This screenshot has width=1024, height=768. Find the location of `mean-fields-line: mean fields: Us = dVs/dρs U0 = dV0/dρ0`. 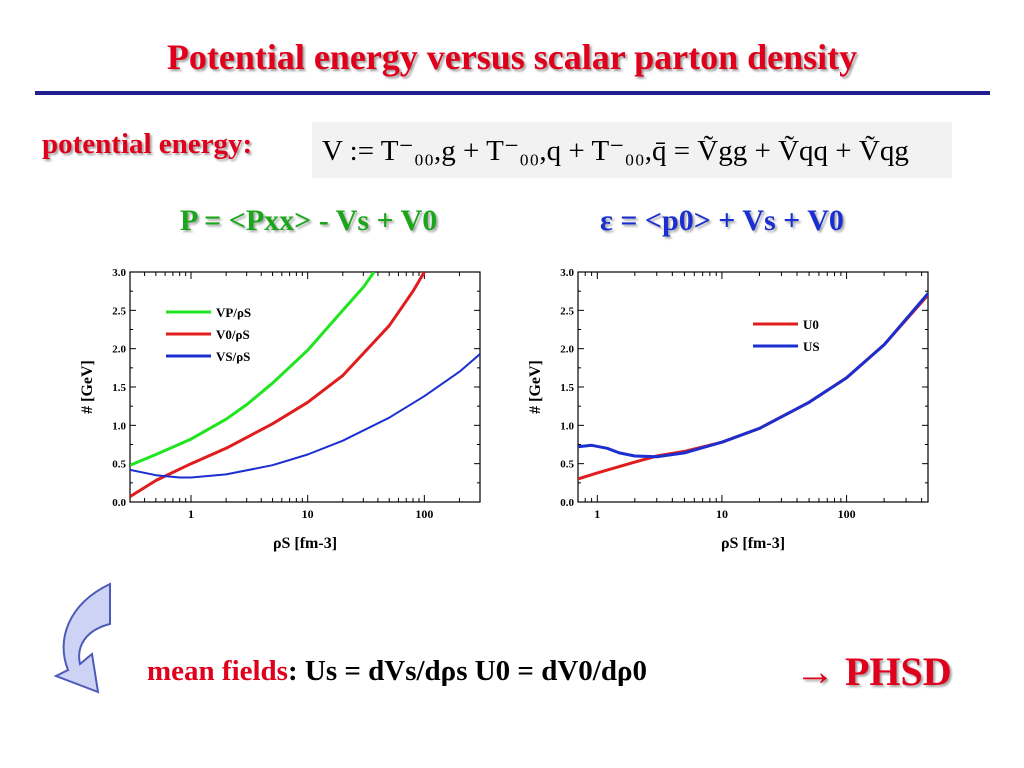

mean-fields-line: mean fields: Us = dVs/dρs U0 = dV0/dρ0 is located at coordinates (397, 671).